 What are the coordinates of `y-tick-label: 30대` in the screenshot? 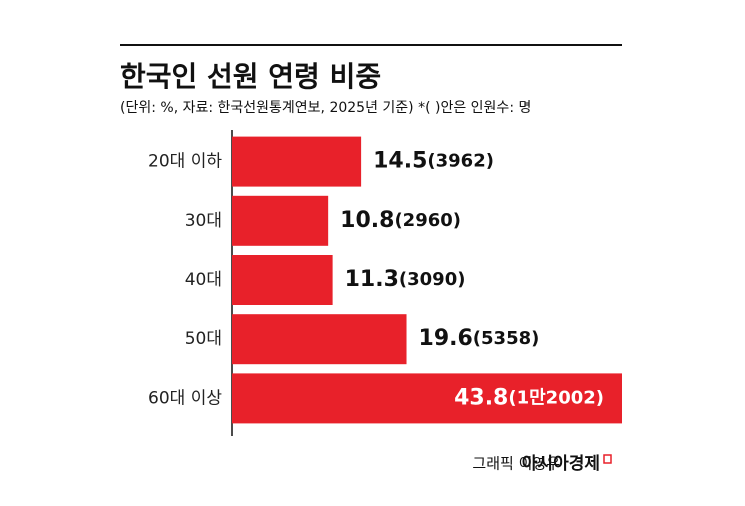 It's located at (203, 221).